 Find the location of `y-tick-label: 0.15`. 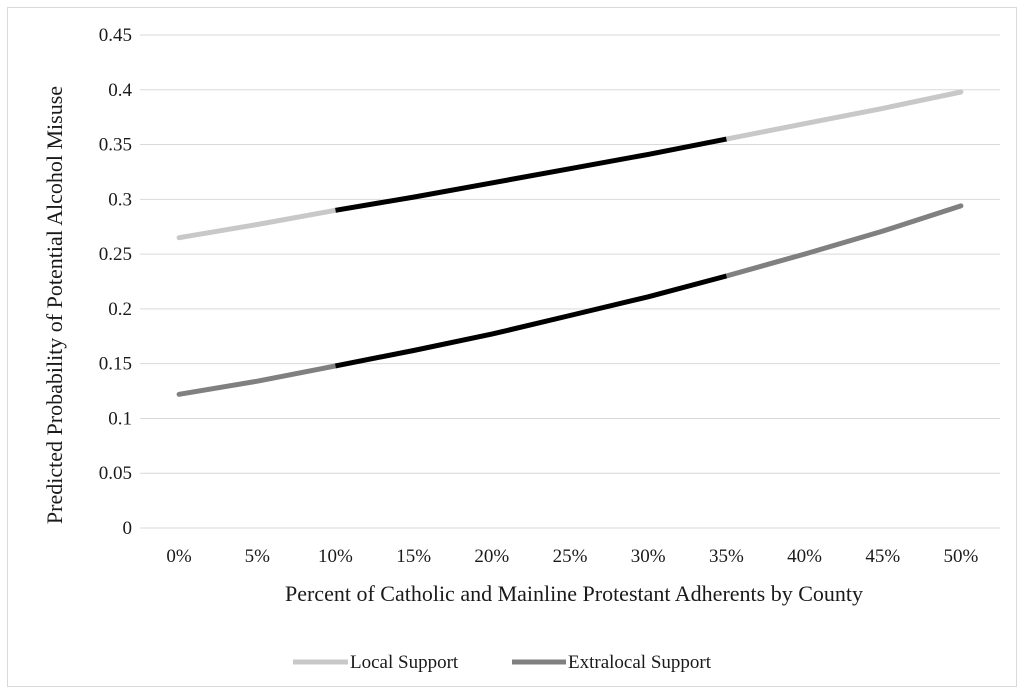

y-tick-label: 0.15 is located at coordinates (115, 364).